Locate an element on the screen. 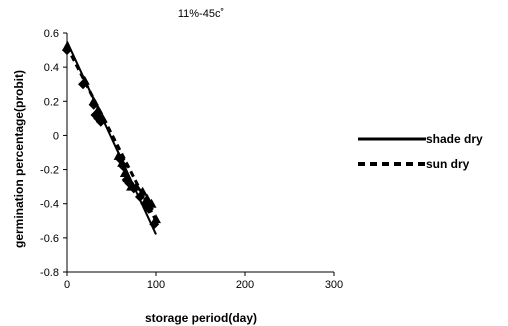  x-tick-label: 0 is located at coordinates (67, 285).